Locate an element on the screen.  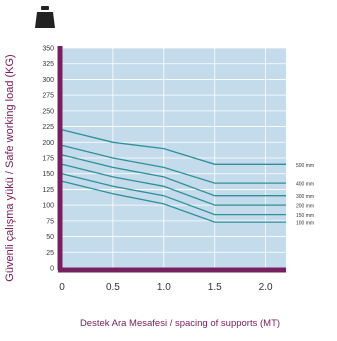
x-tick-label: 1.0 is located at coordinates (164, 287).